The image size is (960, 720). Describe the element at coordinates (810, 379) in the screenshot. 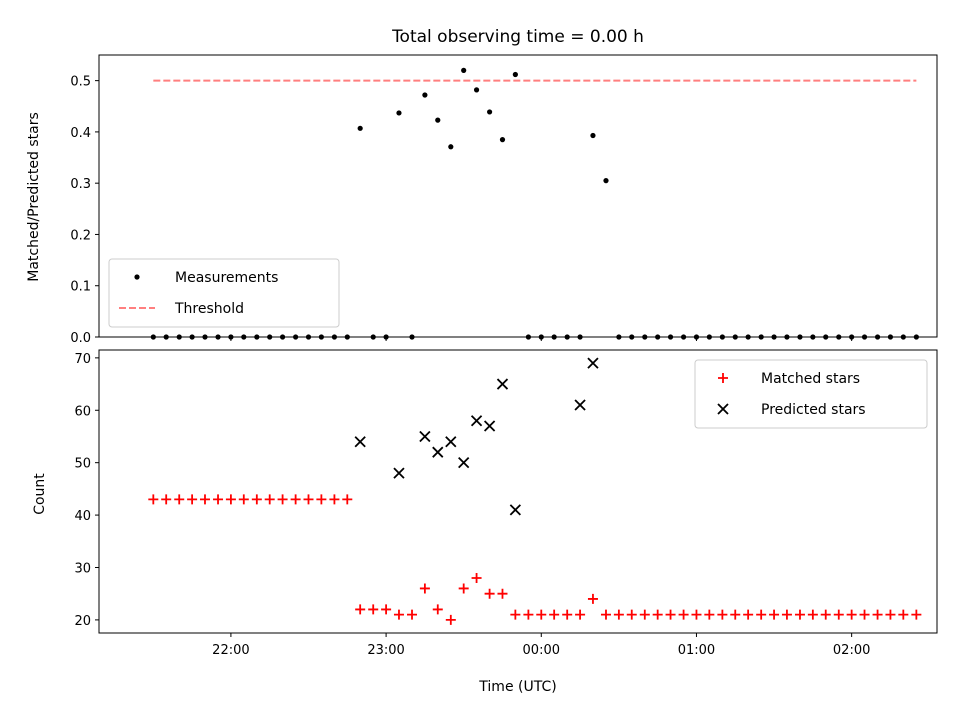

I see `legend-1-label-0: Matched stars` at that location.